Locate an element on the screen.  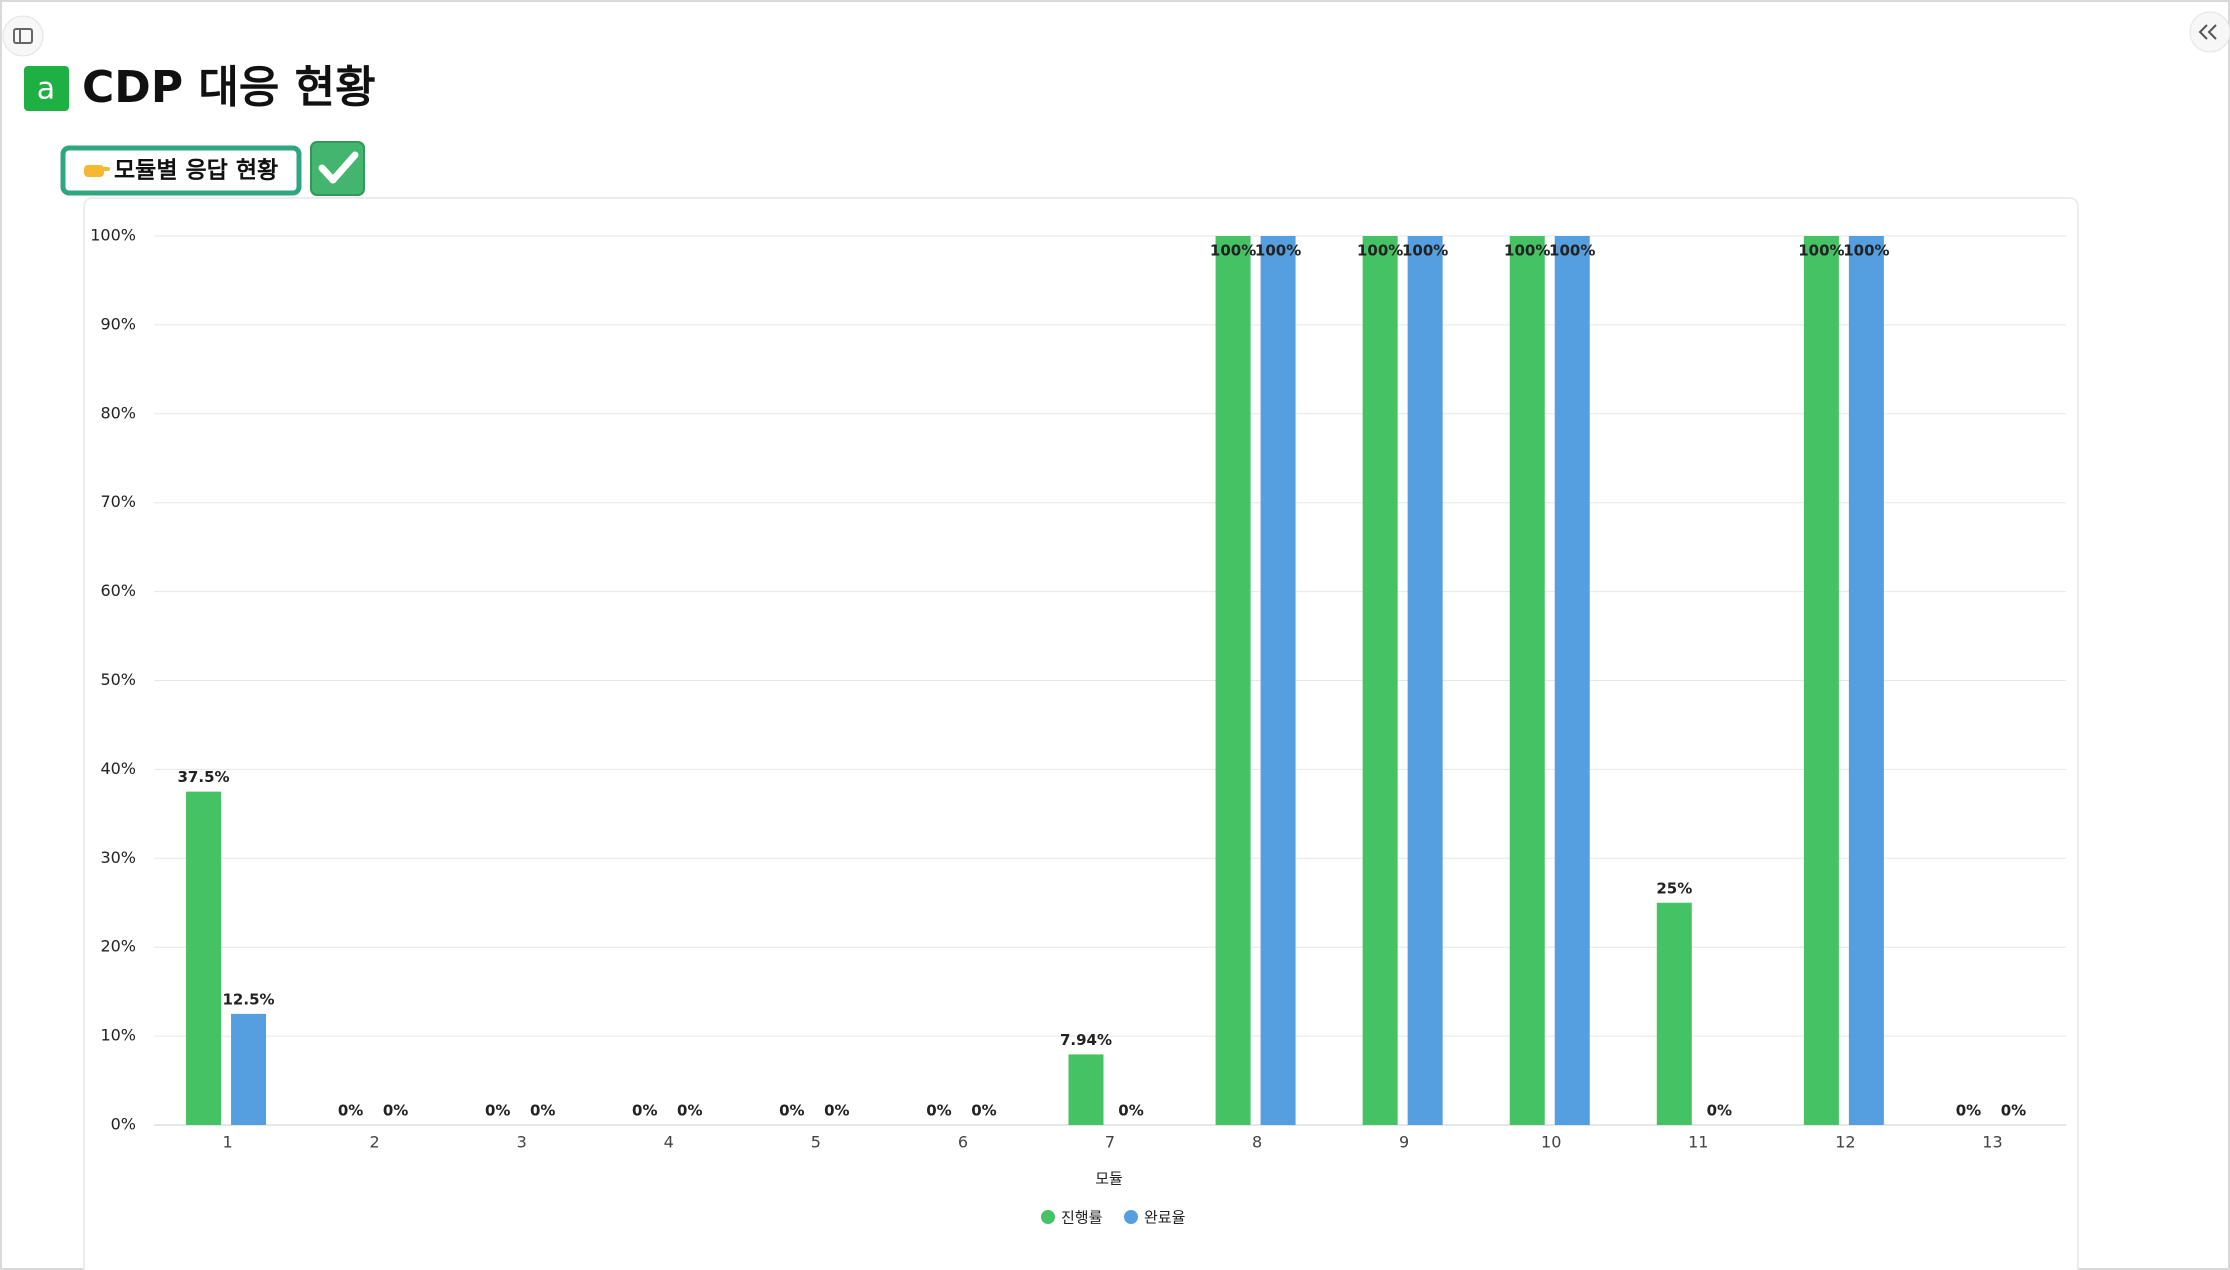
y-tick-label: 10% is located at coordinates (118, 1035).